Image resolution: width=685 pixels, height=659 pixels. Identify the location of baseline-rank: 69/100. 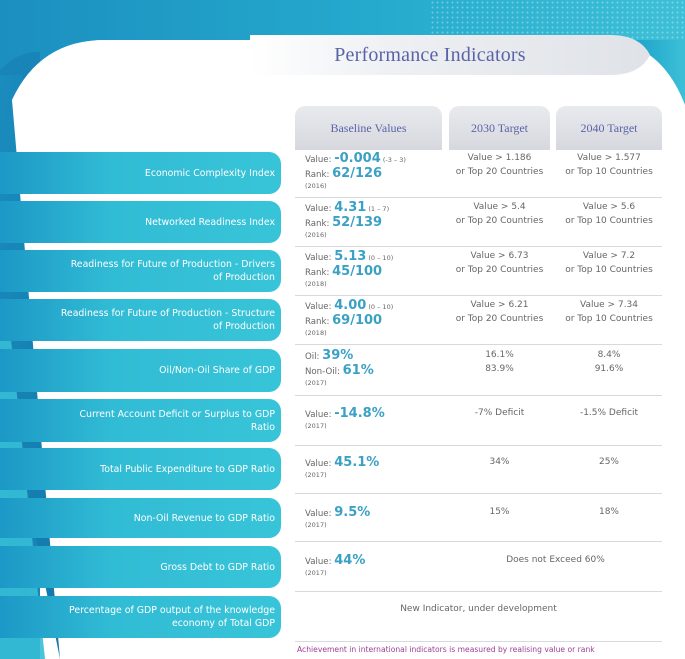
(357, 320).